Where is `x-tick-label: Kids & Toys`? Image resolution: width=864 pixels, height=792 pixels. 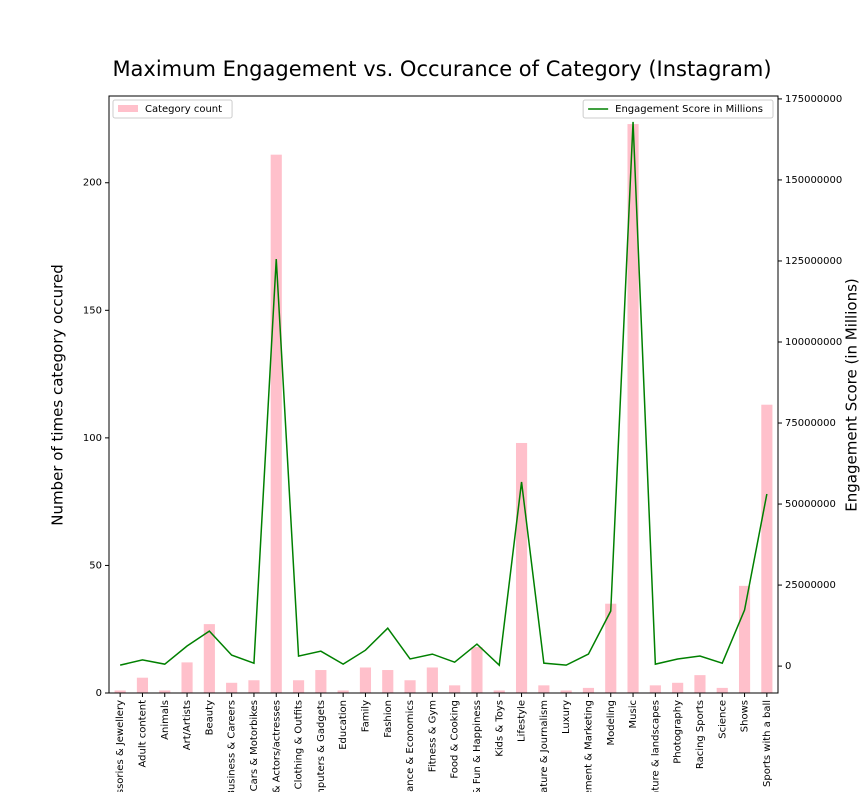
x-tick-label: Kids & Toys is located at coordinates (499, 728).